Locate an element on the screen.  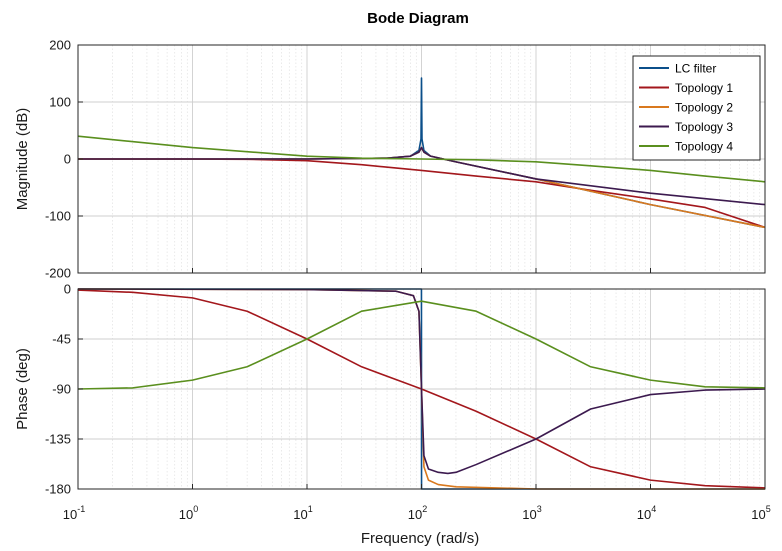
magnitude-y-ticks: 200 100 0 -100 -200 is located at coordinates (64, 159).